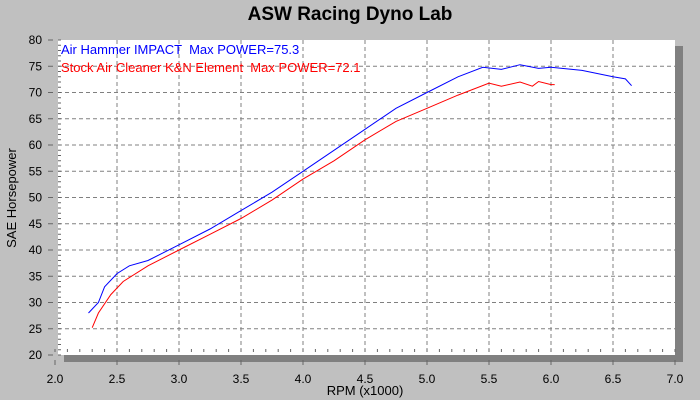  What do you see at coordinates (365, 390) in the screenshot?
I see `x-axis-label: RPM (x1000)` at bounding box center [365, 390].